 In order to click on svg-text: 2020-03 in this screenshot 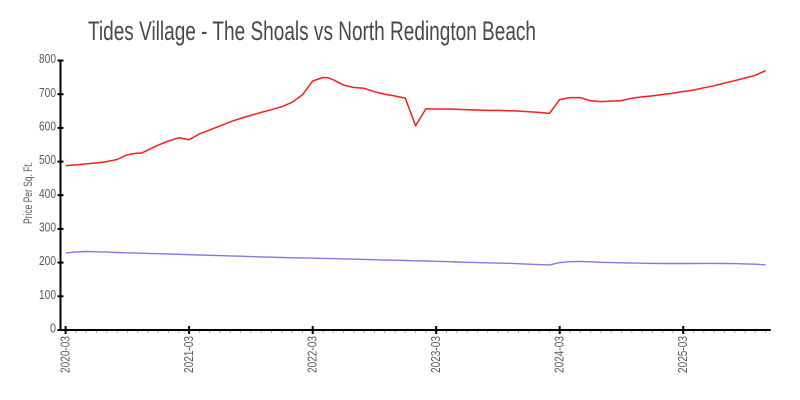, I will do `click(66, 354)`.